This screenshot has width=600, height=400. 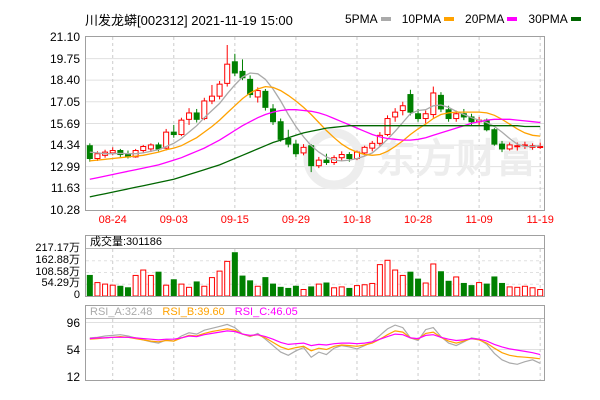 I want to click on volume-panel: 成交量:301186, so click(x=315, y=266).